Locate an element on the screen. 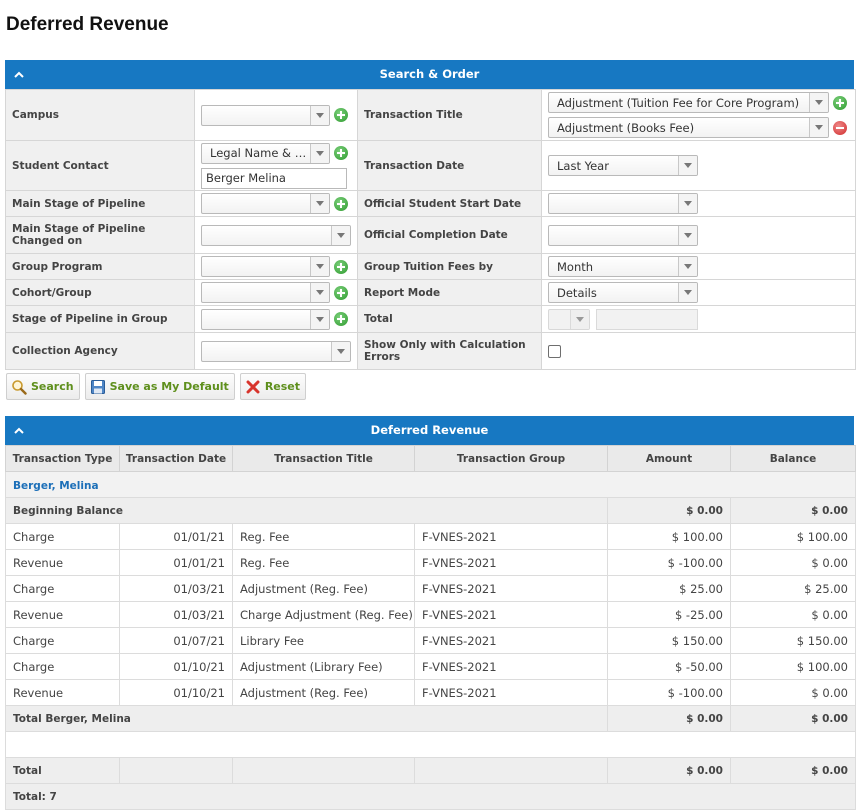 The width and height of the screenshot is (860, 811). transaction-date-select: Last Year is located at coordinates (623, 165).